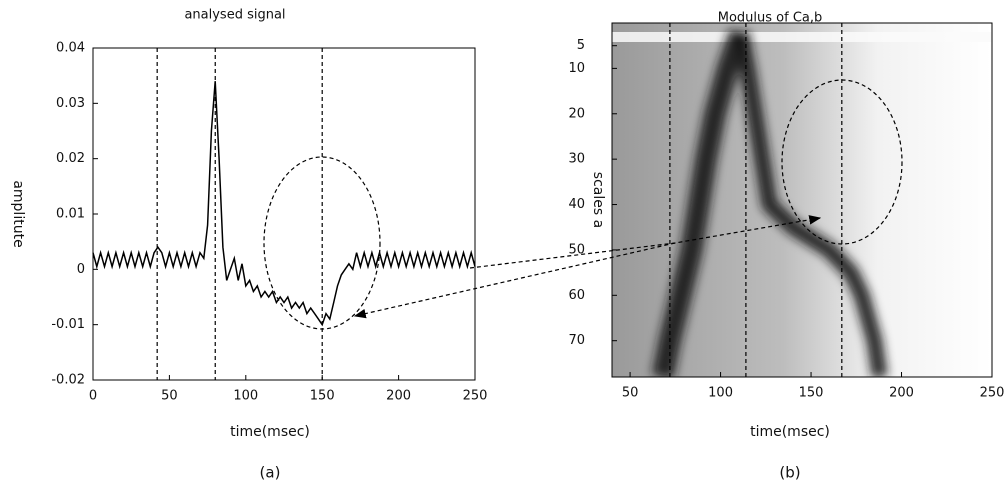 Image resolution: width=1008 pixels, height=491 pixels. Describe the element at coordinates (598, 200) in the screenshot. I see `y-axis-label: scales a` at that location.